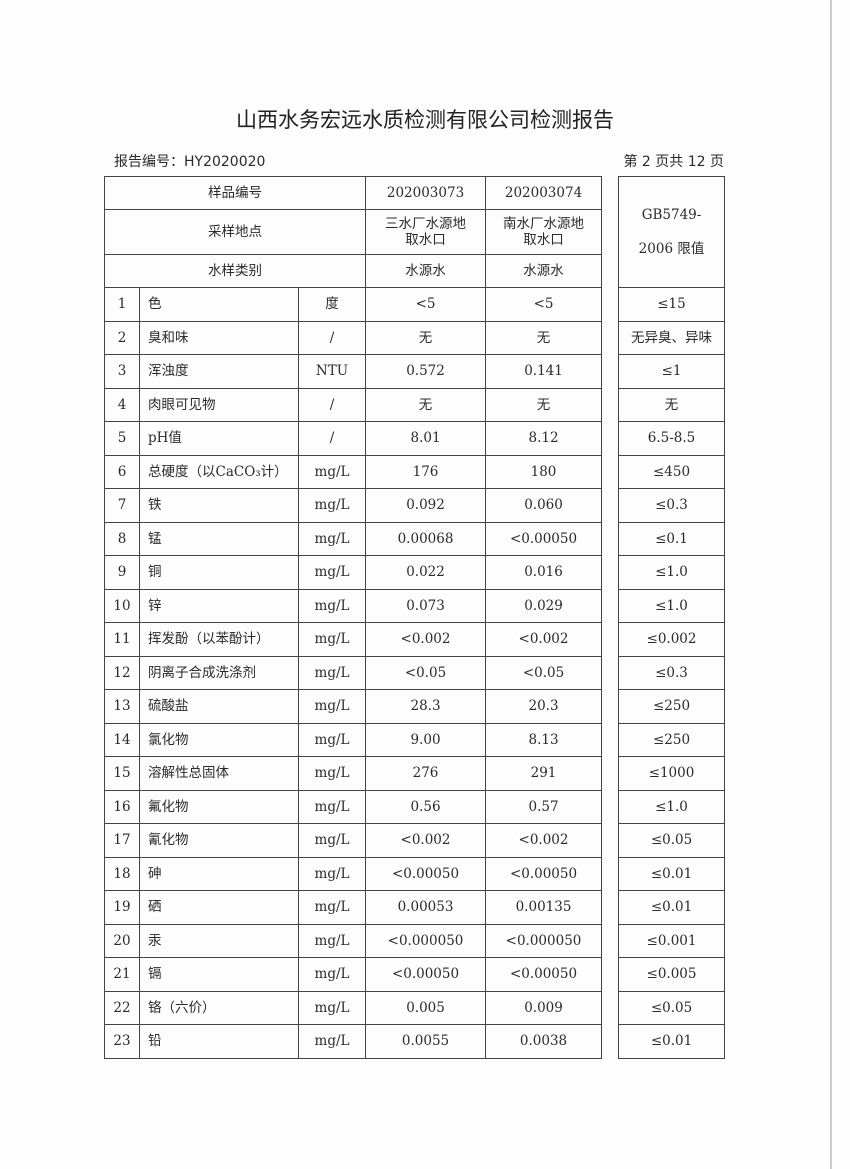 Image resolution: width=850 pixels, height=1169 pixels. Describe the element at coordinates (219, 907) in the screenshot. I see `item-name: 硒` at that location.